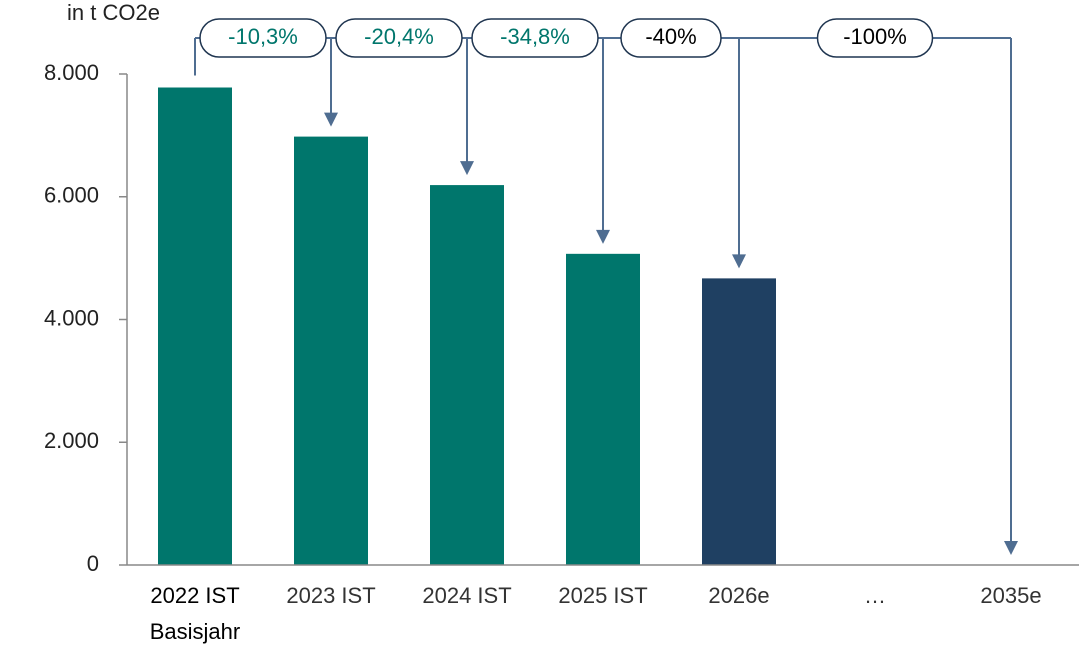  I want to click on y-tick-label: 8.000, so click(71, 72).